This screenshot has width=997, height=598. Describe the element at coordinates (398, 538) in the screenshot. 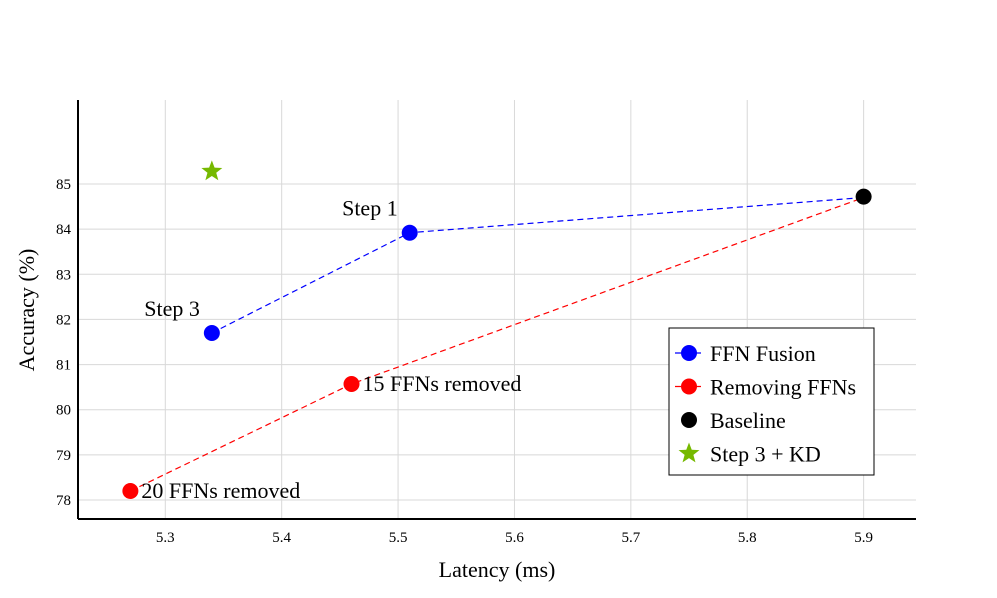

I see `x-tick-label: 5.5` at that location.